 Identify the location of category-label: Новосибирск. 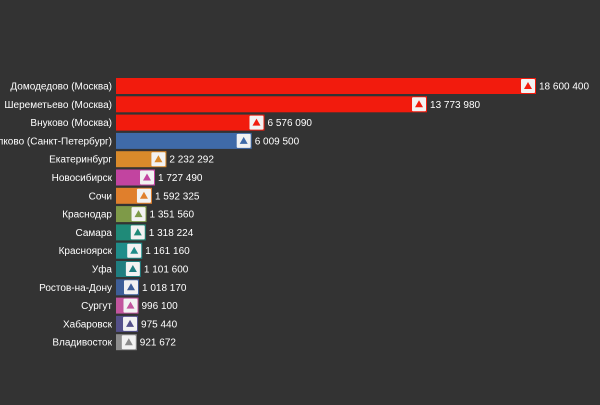
(82, 178).